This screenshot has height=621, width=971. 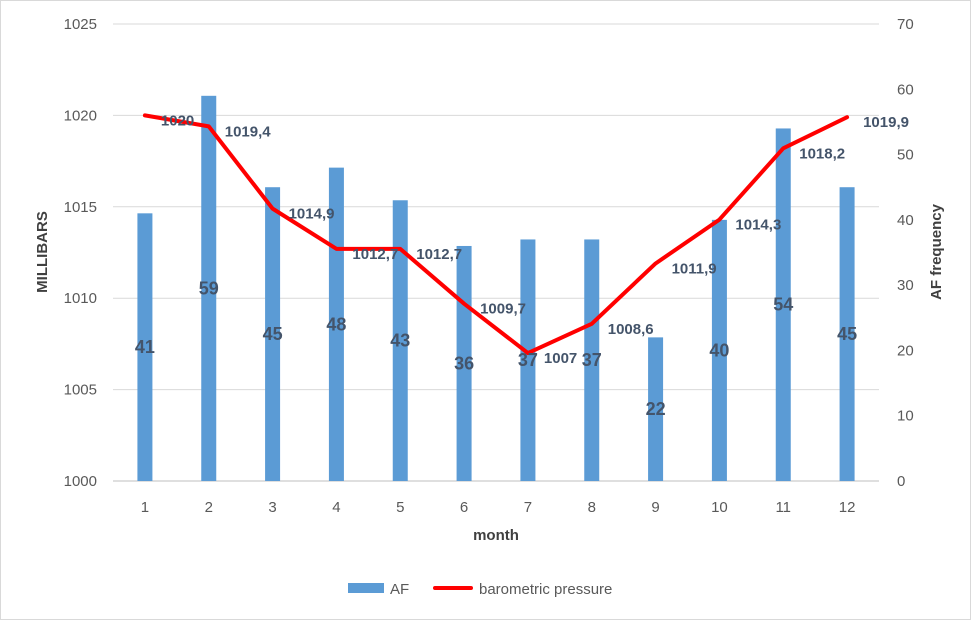 I want to click on af-bar-label: 22, so click(x=656, y=409).